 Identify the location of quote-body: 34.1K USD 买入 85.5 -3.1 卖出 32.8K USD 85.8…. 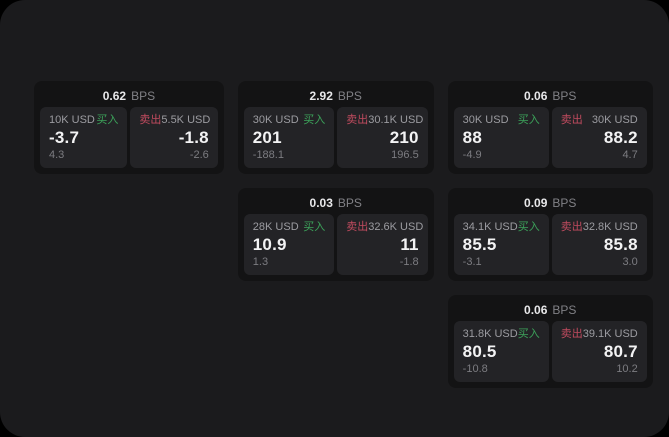
(550, 244).